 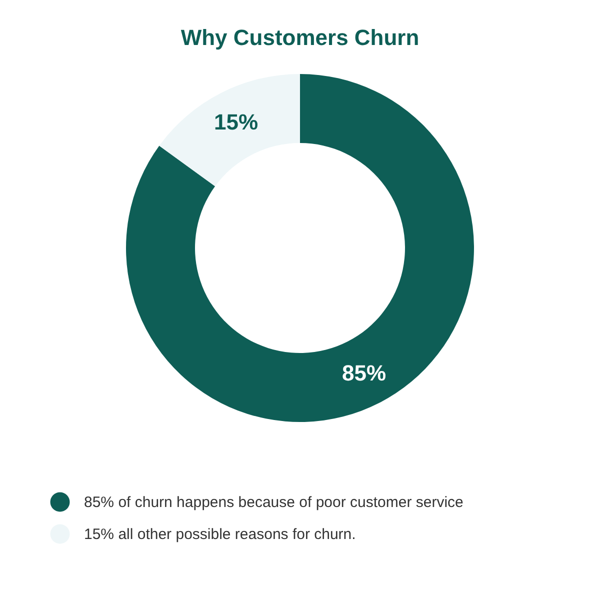 What do you see at coordinates (236, 121) in the screenshot?
I see `data-label: 15%` at bounding box center [236, 121].